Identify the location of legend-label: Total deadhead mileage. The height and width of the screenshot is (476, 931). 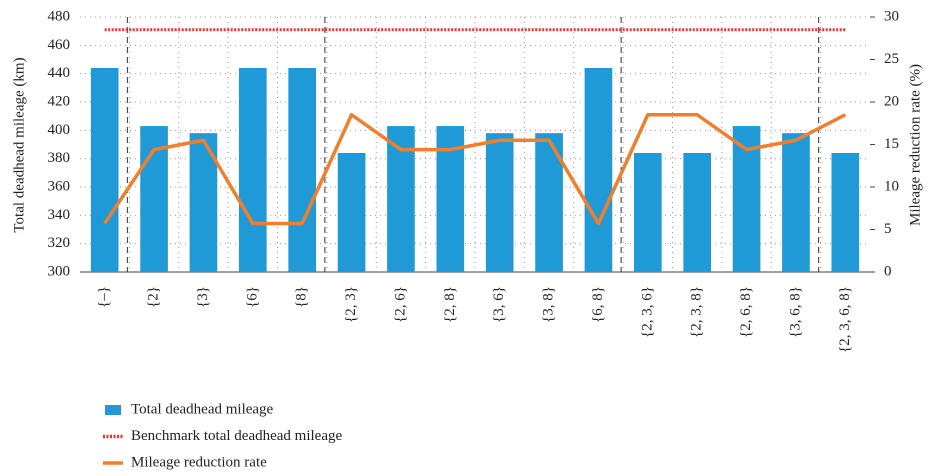
(202, 409).